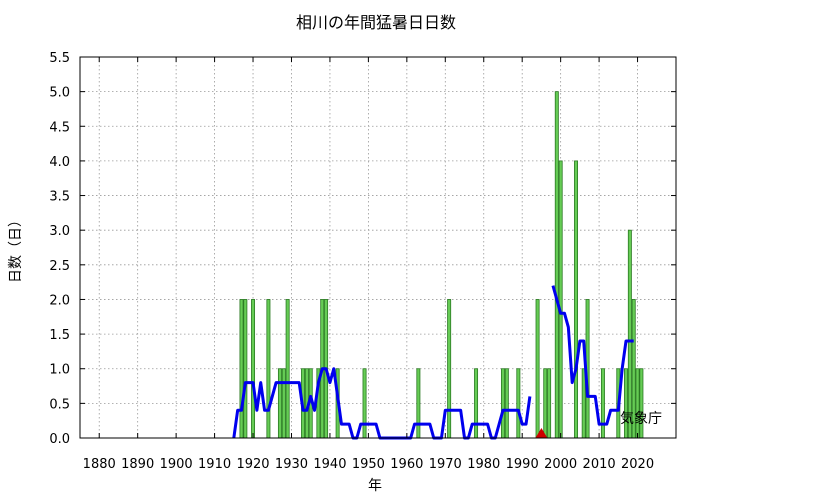  What do you see at coordinates (59, 404) in the screenshot?
I see `y-tick-label: 0.5` at bounding box center [59, 404].